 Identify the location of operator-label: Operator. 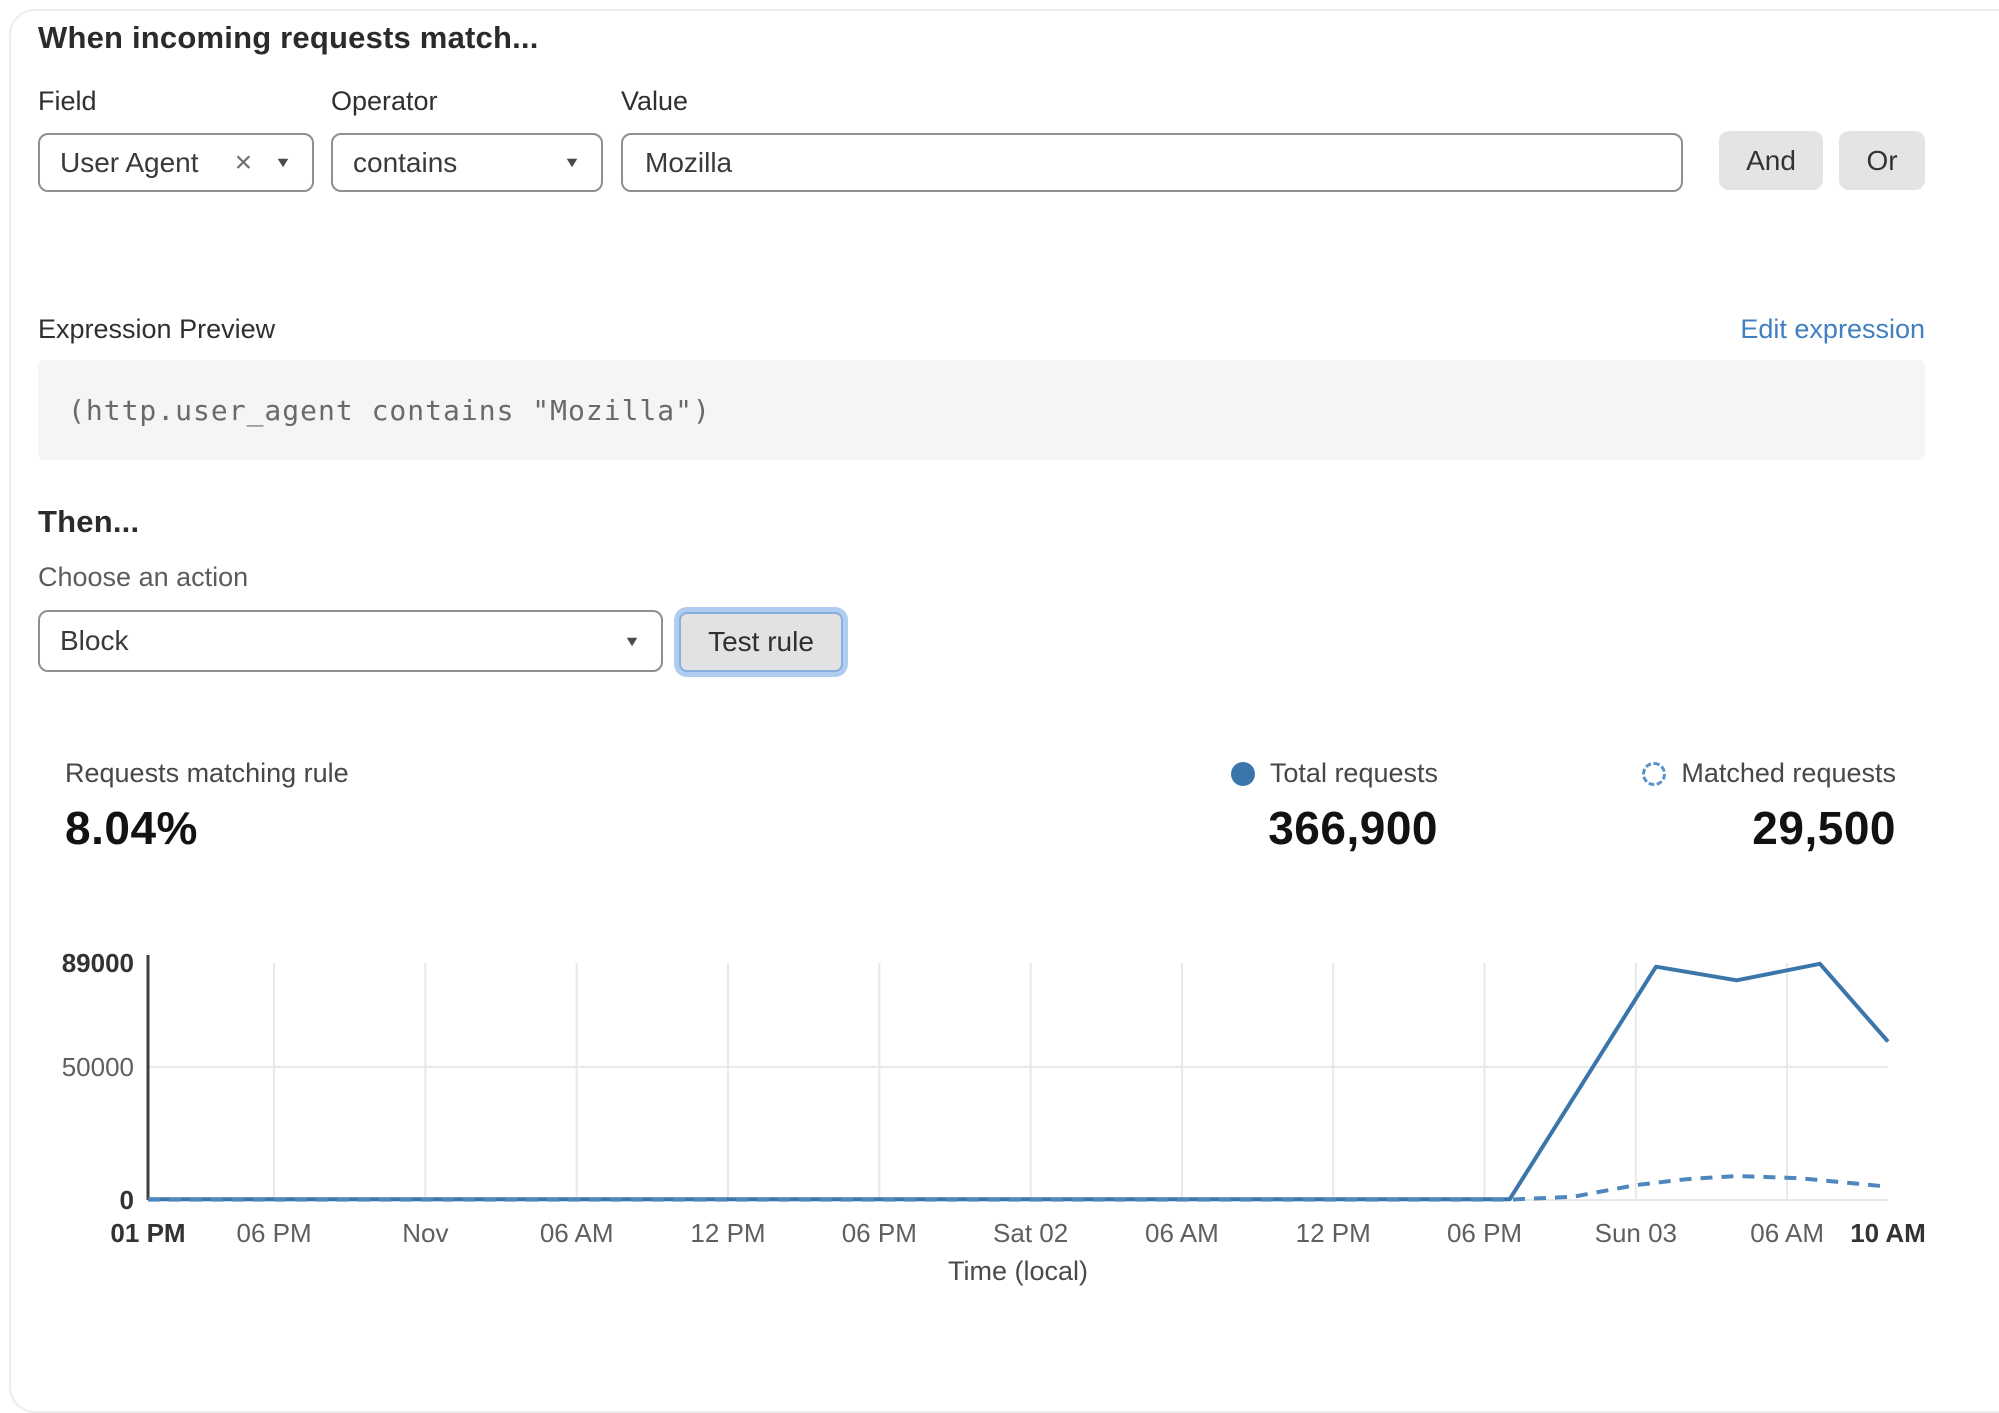
(384, 101).